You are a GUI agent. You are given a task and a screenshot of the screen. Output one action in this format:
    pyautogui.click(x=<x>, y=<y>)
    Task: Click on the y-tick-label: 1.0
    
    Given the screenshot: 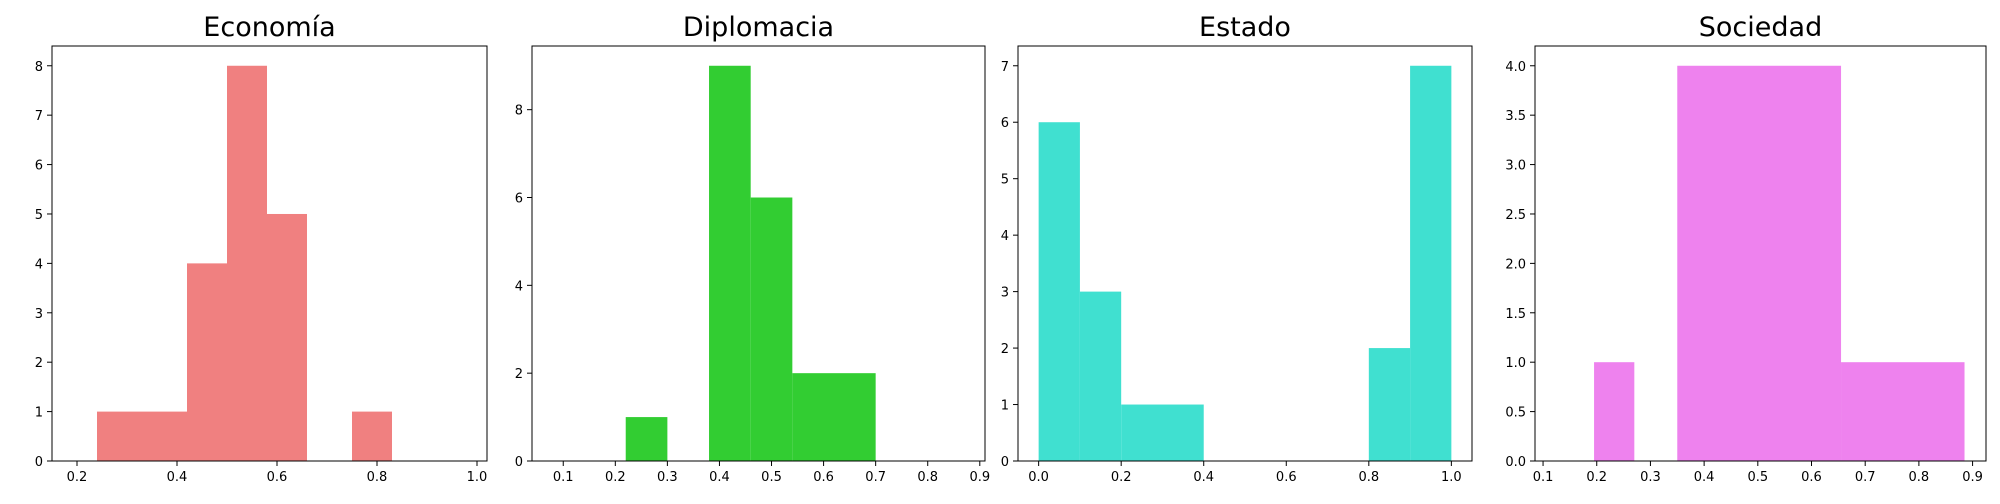 What is the action you would take?
    pyautogui.click(x=1515, y=363)
    